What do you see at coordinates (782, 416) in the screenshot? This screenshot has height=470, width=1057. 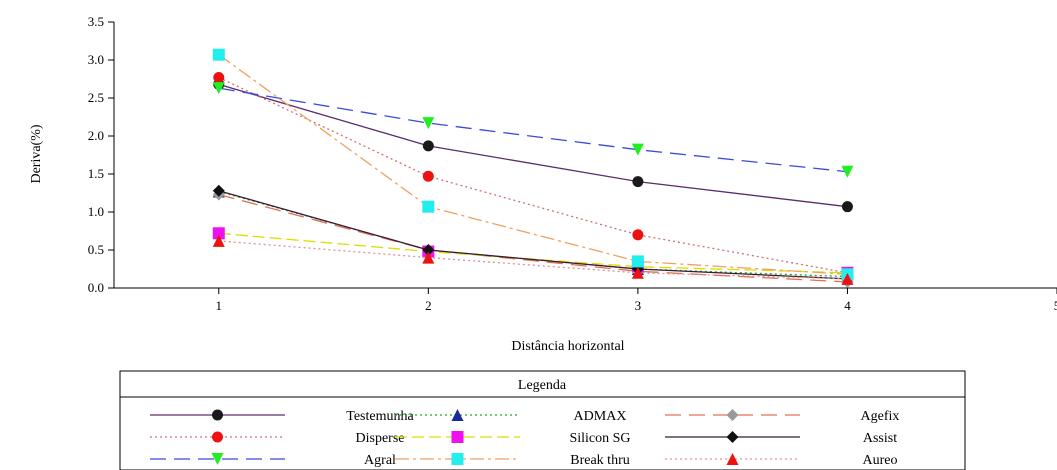 I see `legend-item: Agefix` at bounding box center [782, 416].